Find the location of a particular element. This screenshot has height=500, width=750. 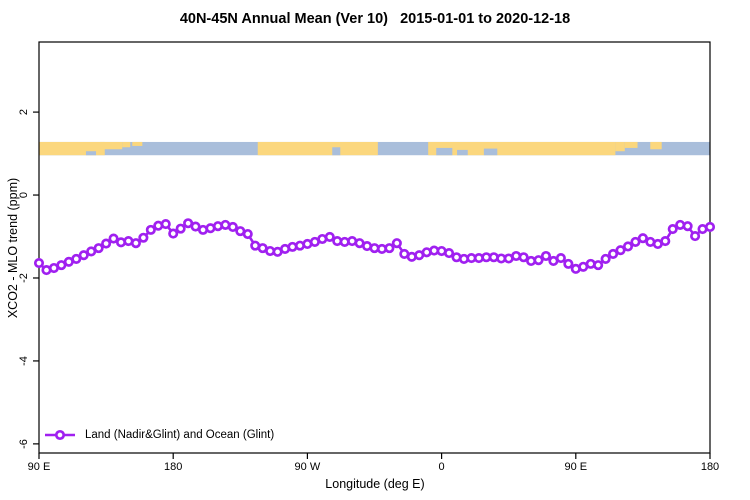

legend-series-marker-icon is located at coordinates (60, 435).